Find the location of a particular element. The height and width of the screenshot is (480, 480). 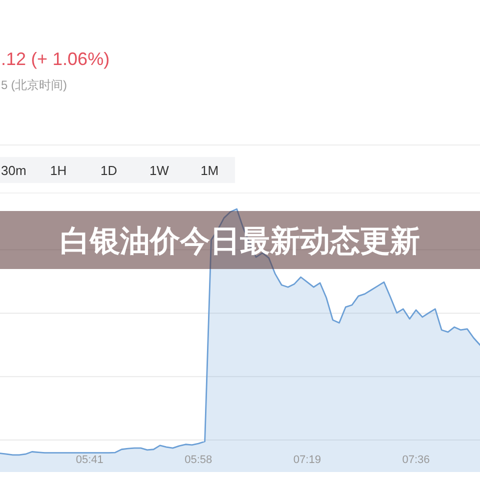

text: 1M is located at coordinates (209, 170).